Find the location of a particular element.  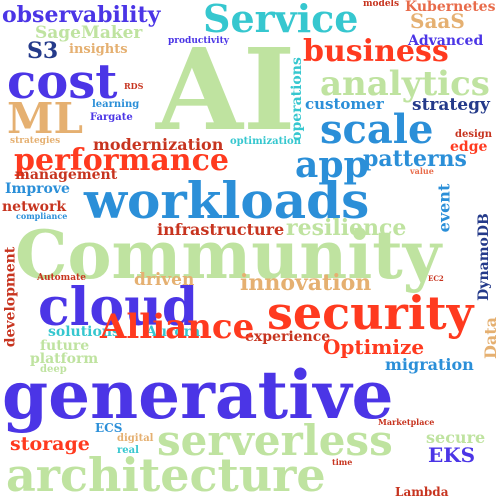

word-s3: S3 is located at coordinates (43, 51).